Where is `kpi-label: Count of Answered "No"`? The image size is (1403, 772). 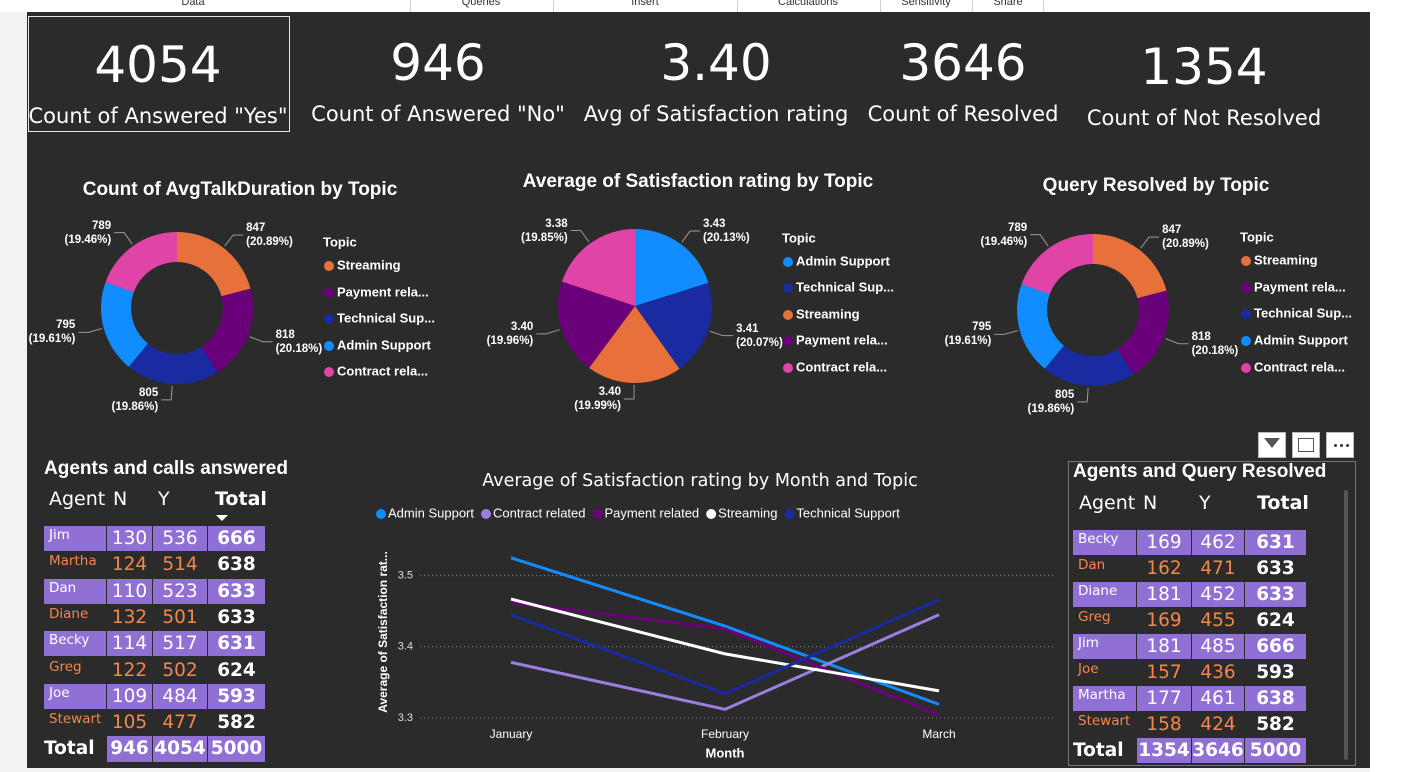
kpi-label: Count of Answered "No" is located at coordinates (438, 114).